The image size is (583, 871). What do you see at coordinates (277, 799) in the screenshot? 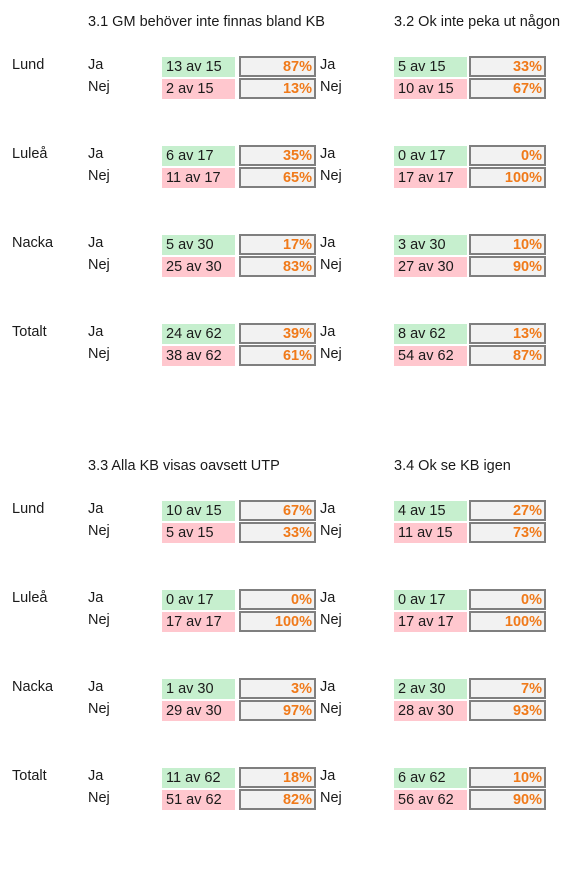
I see `percent-cell-nej: 82%` at bounding box center [277, 799].